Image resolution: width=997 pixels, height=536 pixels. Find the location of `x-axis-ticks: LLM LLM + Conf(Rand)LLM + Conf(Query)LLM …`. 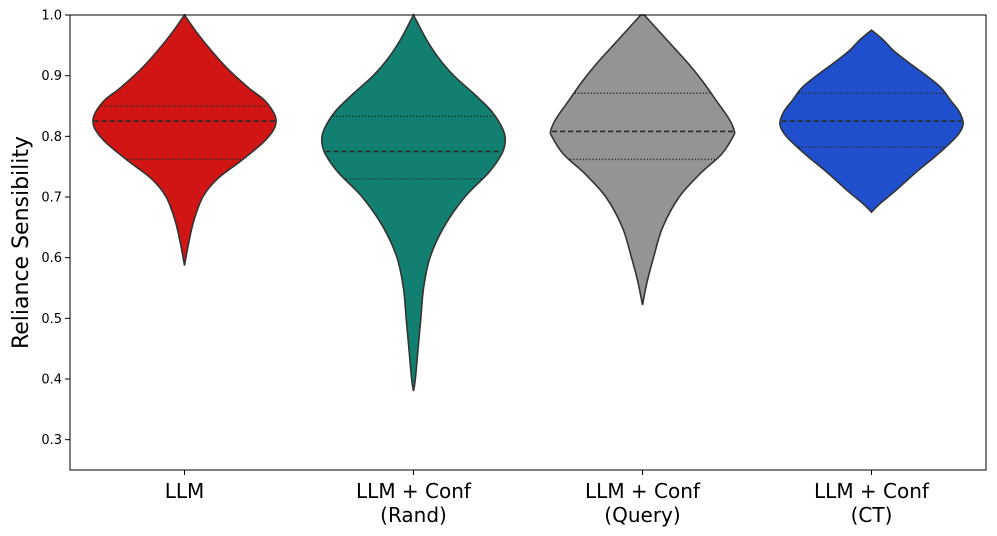

x-axis-ticks: LLM LLM + Conf(Rand)LLM + Conf(Query)LLM … is located at coordinates (547, 498).